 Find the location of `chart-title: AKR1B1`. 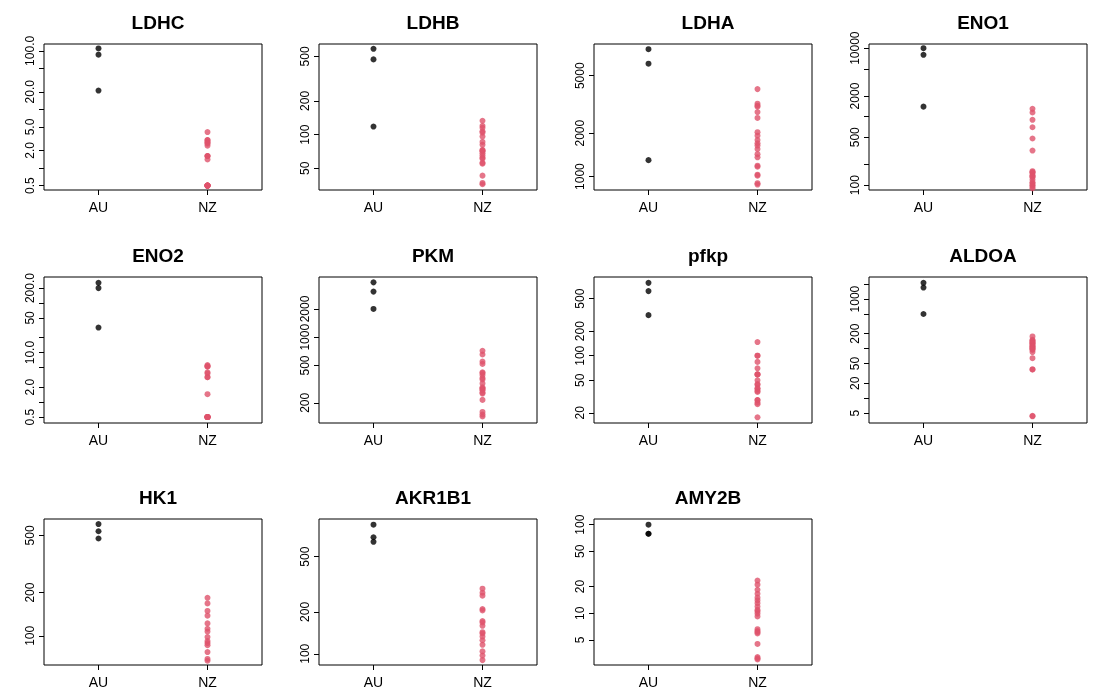

chart-title: AKR1B1 is located at coordinates (433, 497).